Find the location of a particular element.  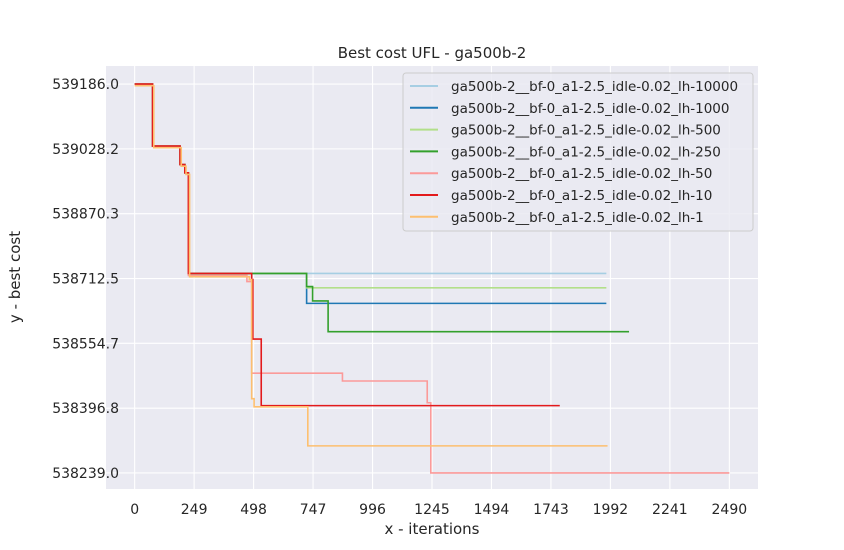

x-tick-label: 996 is located at coordinates (372, 510).